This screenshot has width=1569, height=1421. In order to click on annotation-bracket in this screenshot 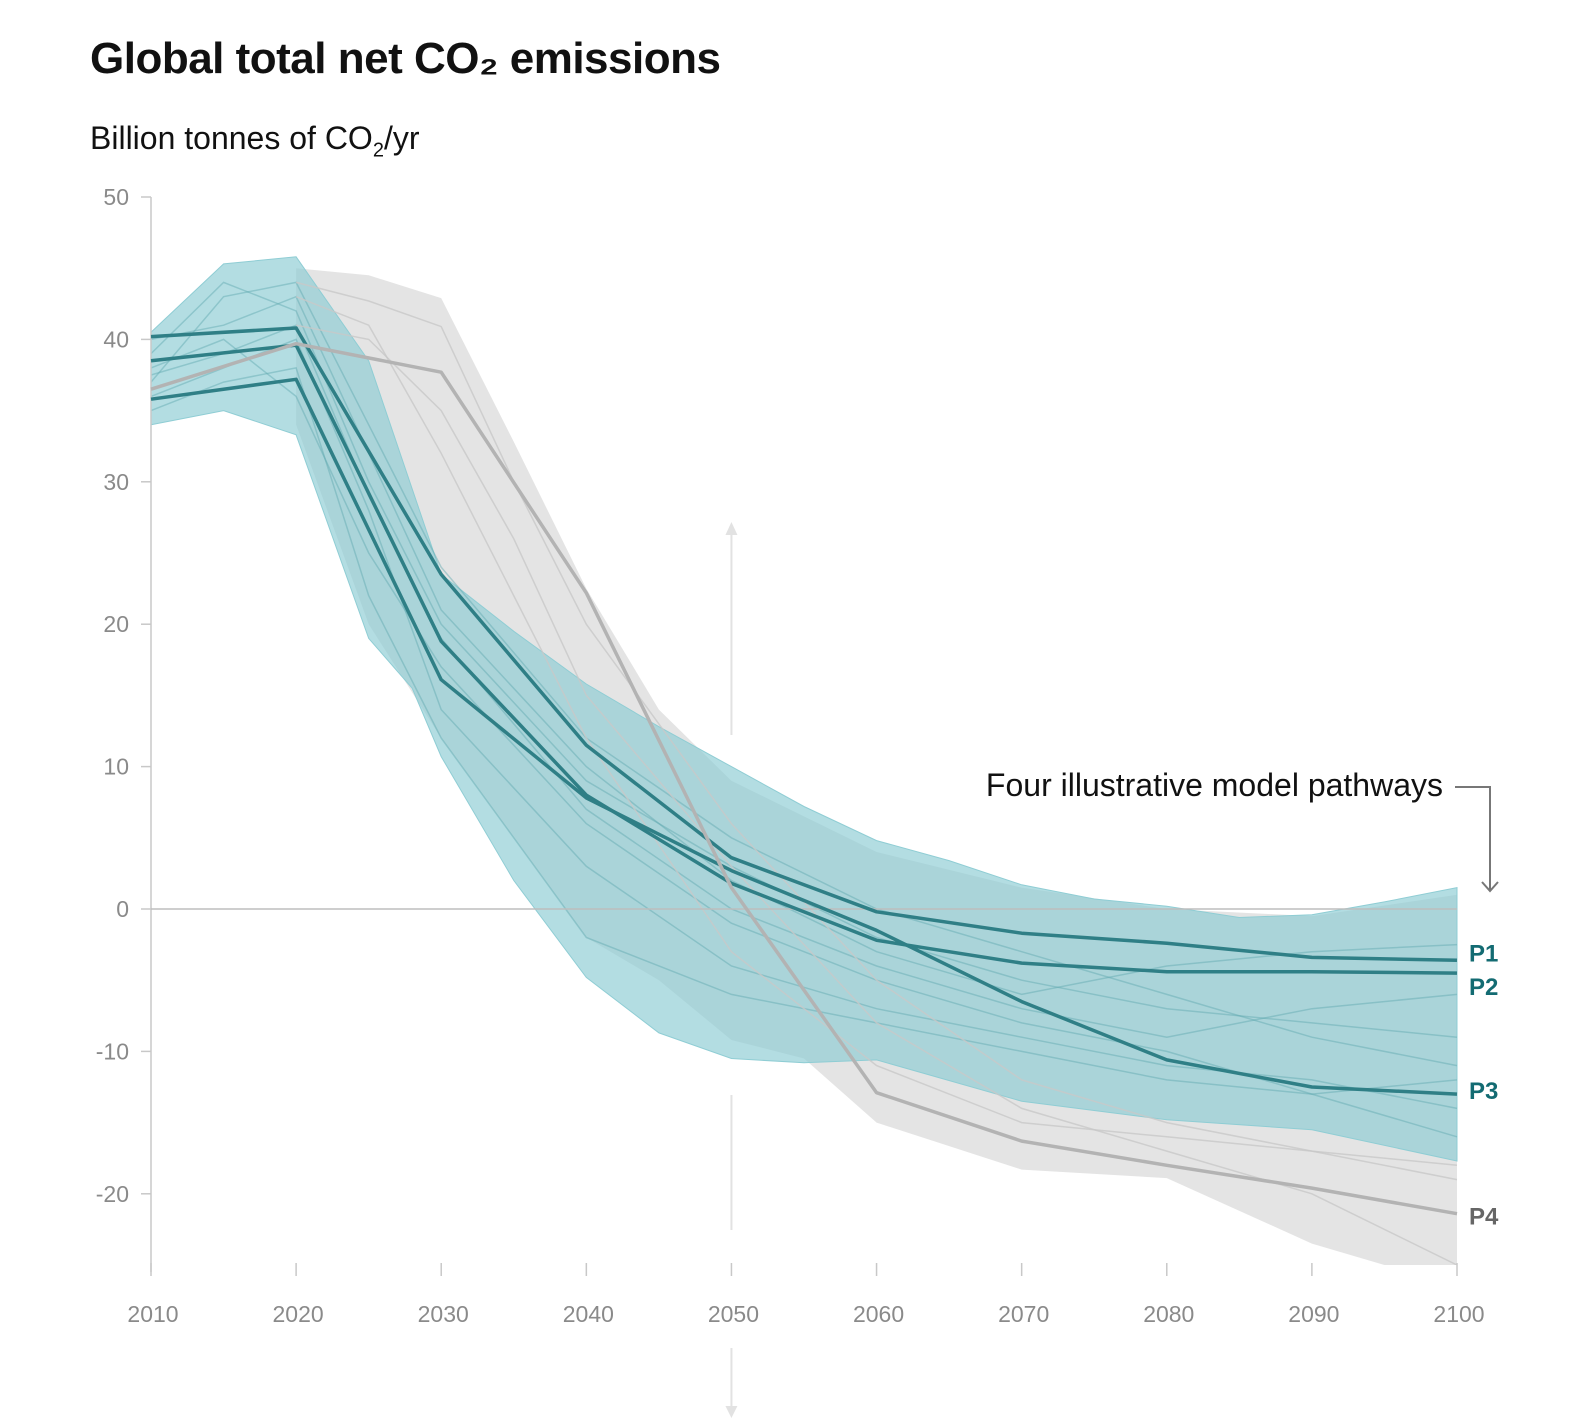, I will do `click(1473, 838)`.